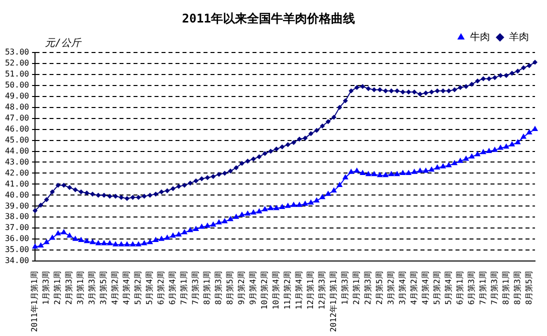 This screenshot has width=547, height=336. I want to click on x-tick-label: 10月第4周, so click(276, 290).